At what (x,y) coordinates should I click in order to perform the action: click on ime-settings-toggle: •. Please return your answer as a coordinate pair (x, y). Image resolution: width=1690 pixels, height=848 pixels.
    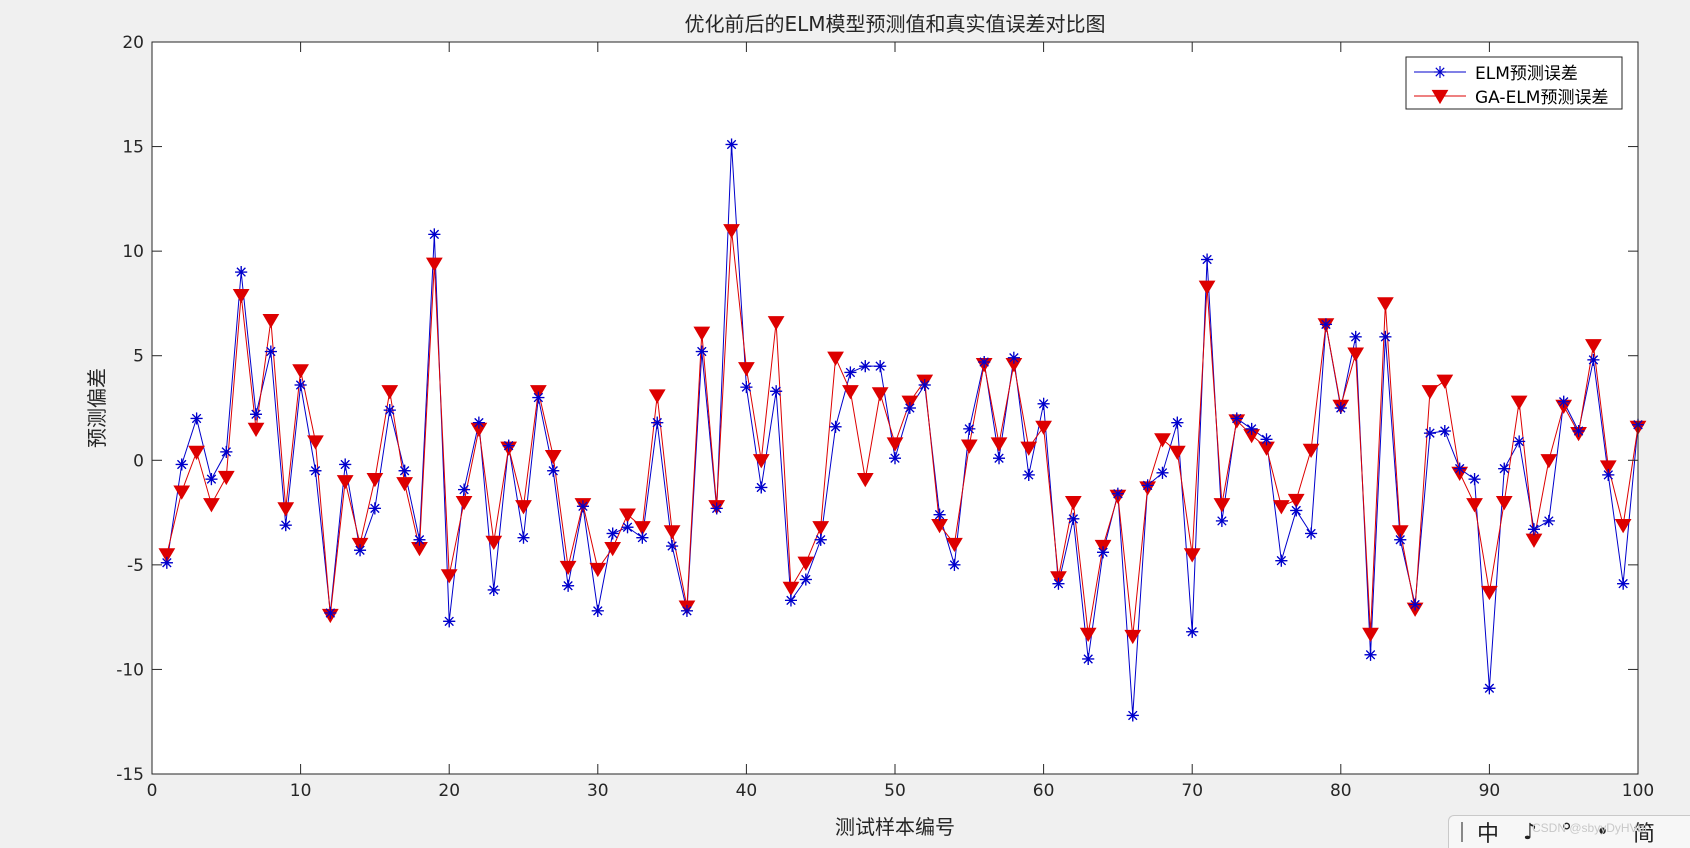
    Looking at the image, I should click on (1603, 832).